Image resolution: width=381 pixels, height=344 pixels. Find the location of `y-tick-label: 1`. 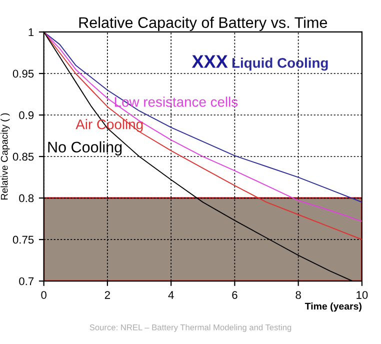

y-tick-label: 1 is located at coordinates (31, 32).